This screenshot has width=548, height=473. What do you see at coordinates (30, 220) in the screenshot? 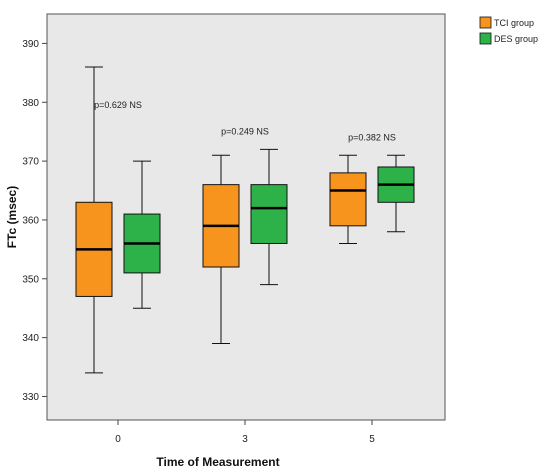
I see `y-tick-label: 360` at bounding box center [30, 220].